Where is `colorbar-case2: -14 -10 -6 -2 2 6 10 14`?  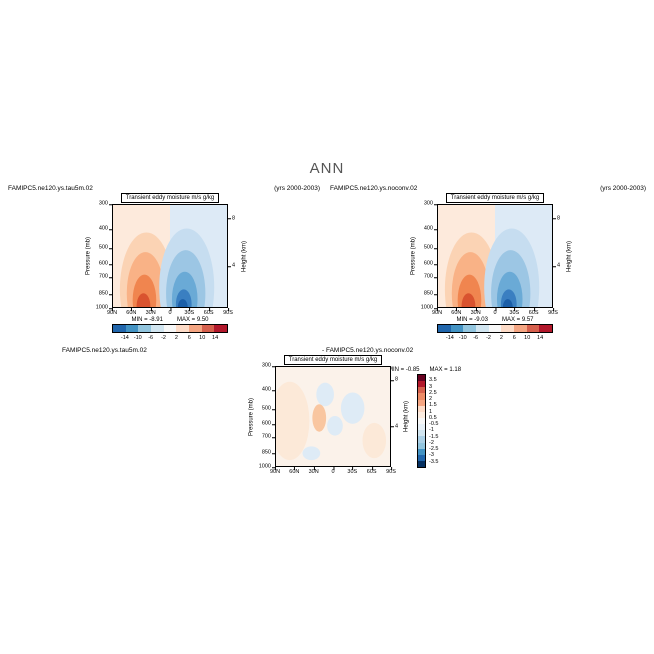 colorbar-case2: -14 -10 -6 -2 2 6 10 14 is located at coordinates (495, 332).